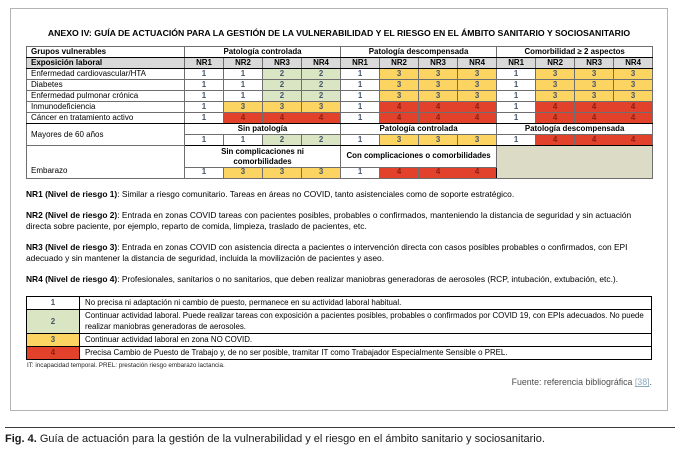 The height and width of the screenshot is (454, 680). I want to click on risk-note-lead: NR3 (Nivel de riesgo 3), so click(72, 246).